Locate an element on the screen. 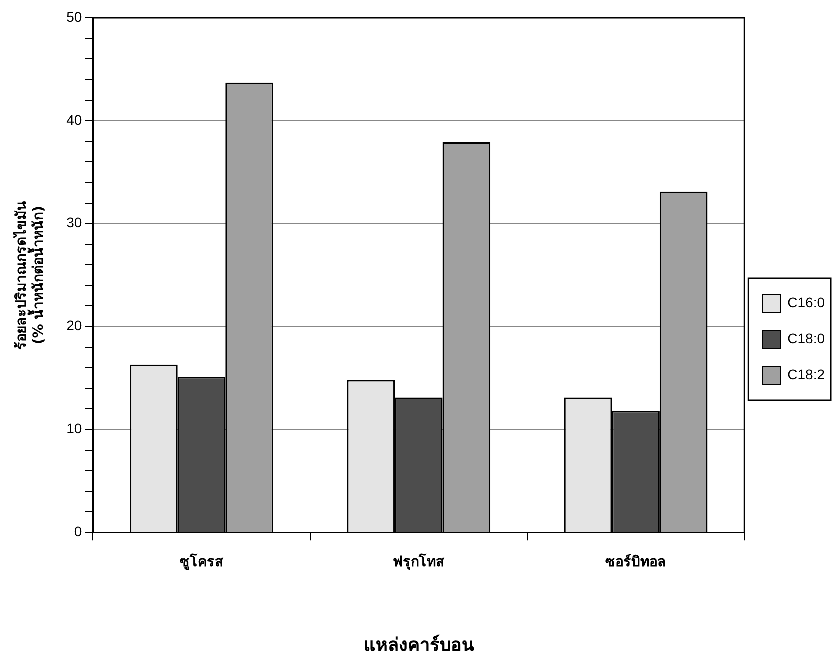 The image size is (839, 671). y-tick-label: 40 is located at coordinates (74, 120).